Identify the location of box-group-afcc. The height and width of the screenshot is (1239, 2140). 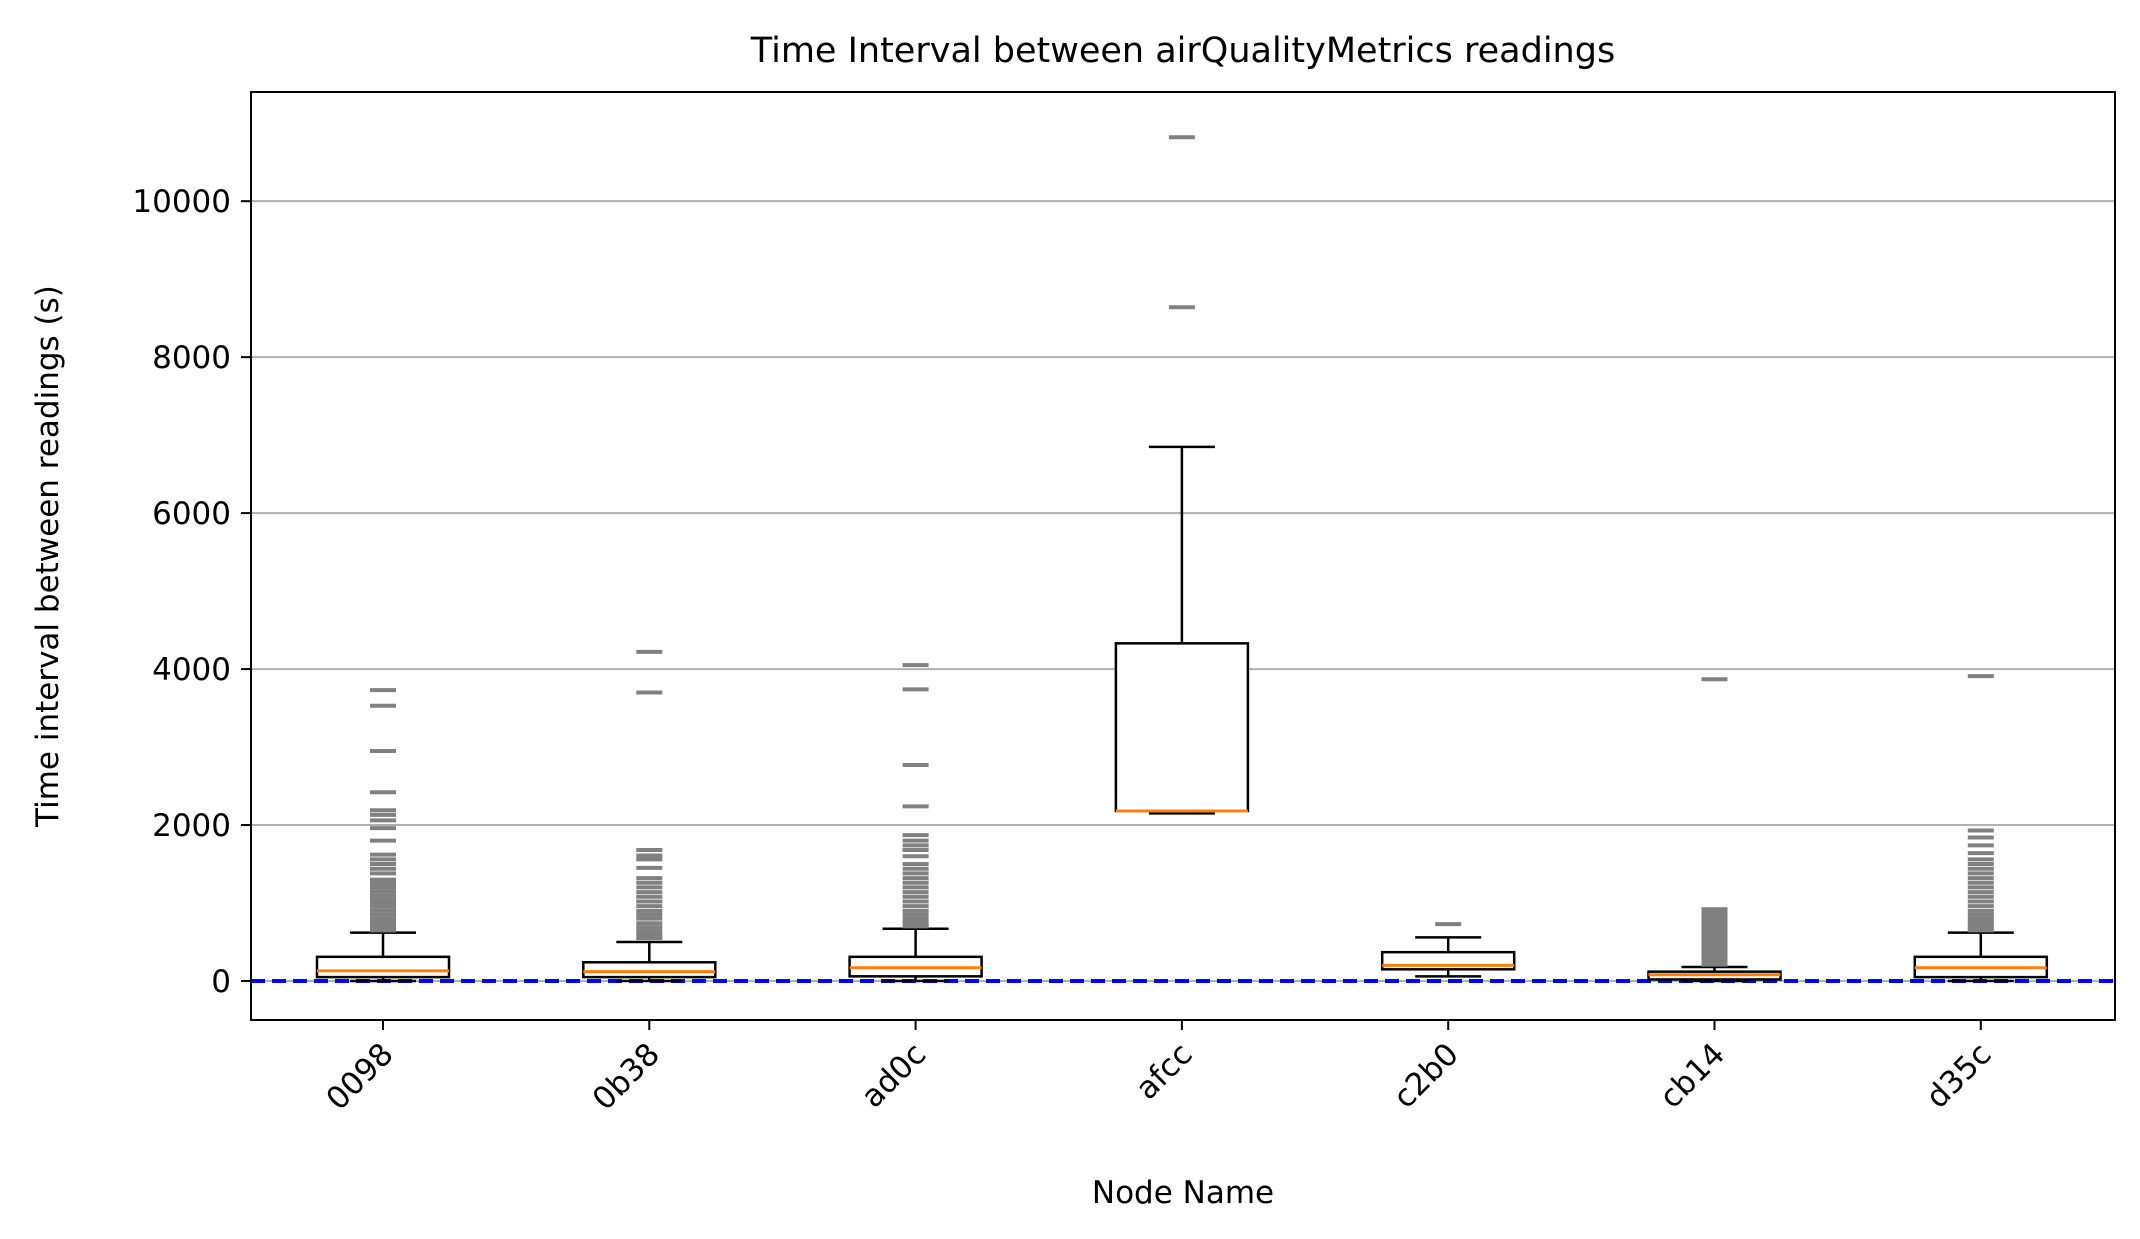
(1182, 475).